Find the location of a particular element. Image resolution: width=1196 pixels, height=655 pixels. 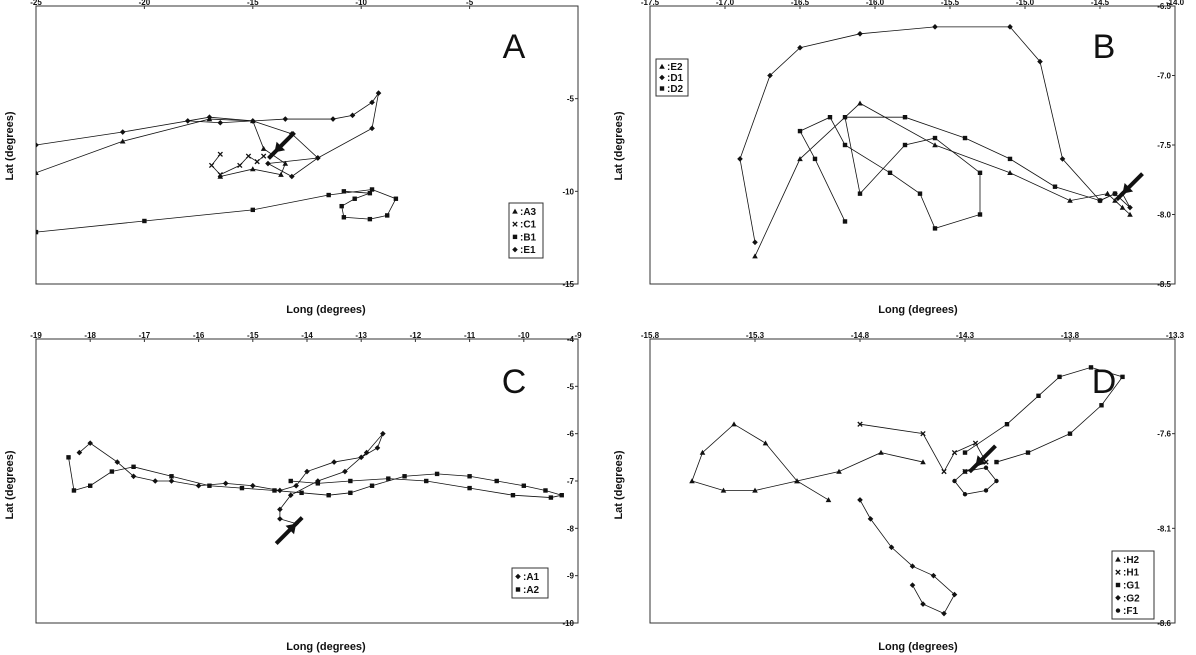

y-tick-label: -7.5 is located at coordinates (1164, 145).